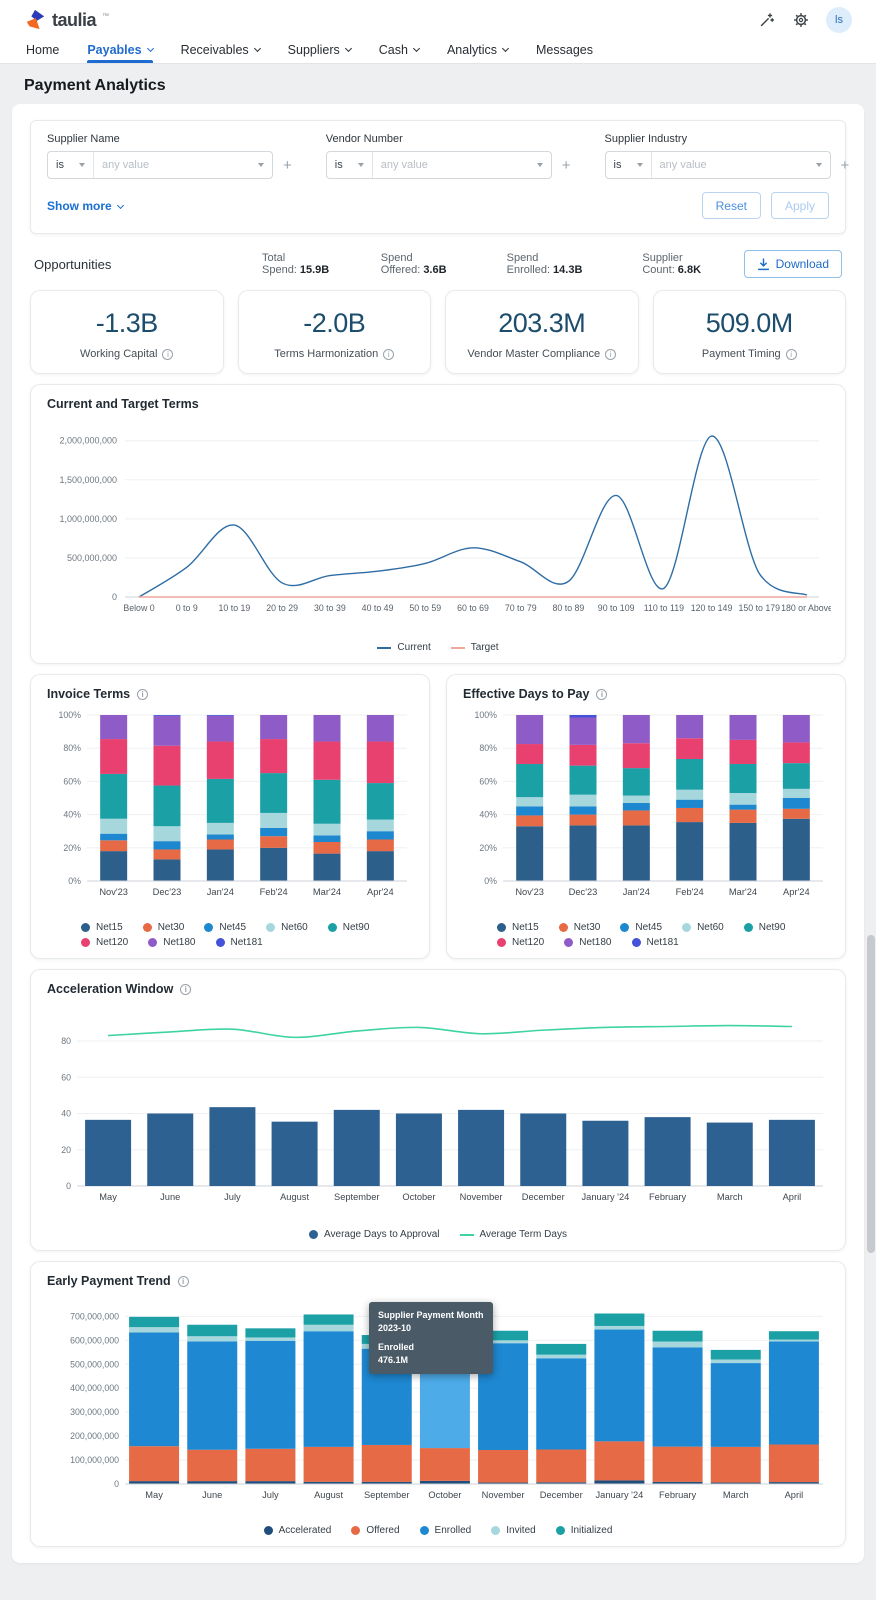 The image size is (876, 1600). What do you see at coordinates (488, 781) in the screenshot?
I see `svg-text: 60%` at bounding box center [488, 781].